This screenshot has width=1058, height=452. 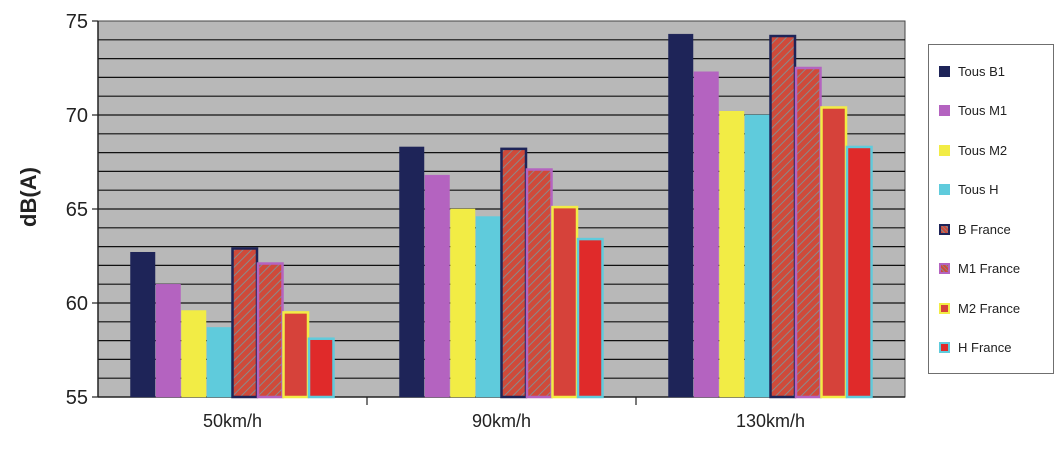 What do you see at coordinates (143, 324) in the screenshot?
I see `bar-tous-b1-50kmh` at bounding box center [143, 324].